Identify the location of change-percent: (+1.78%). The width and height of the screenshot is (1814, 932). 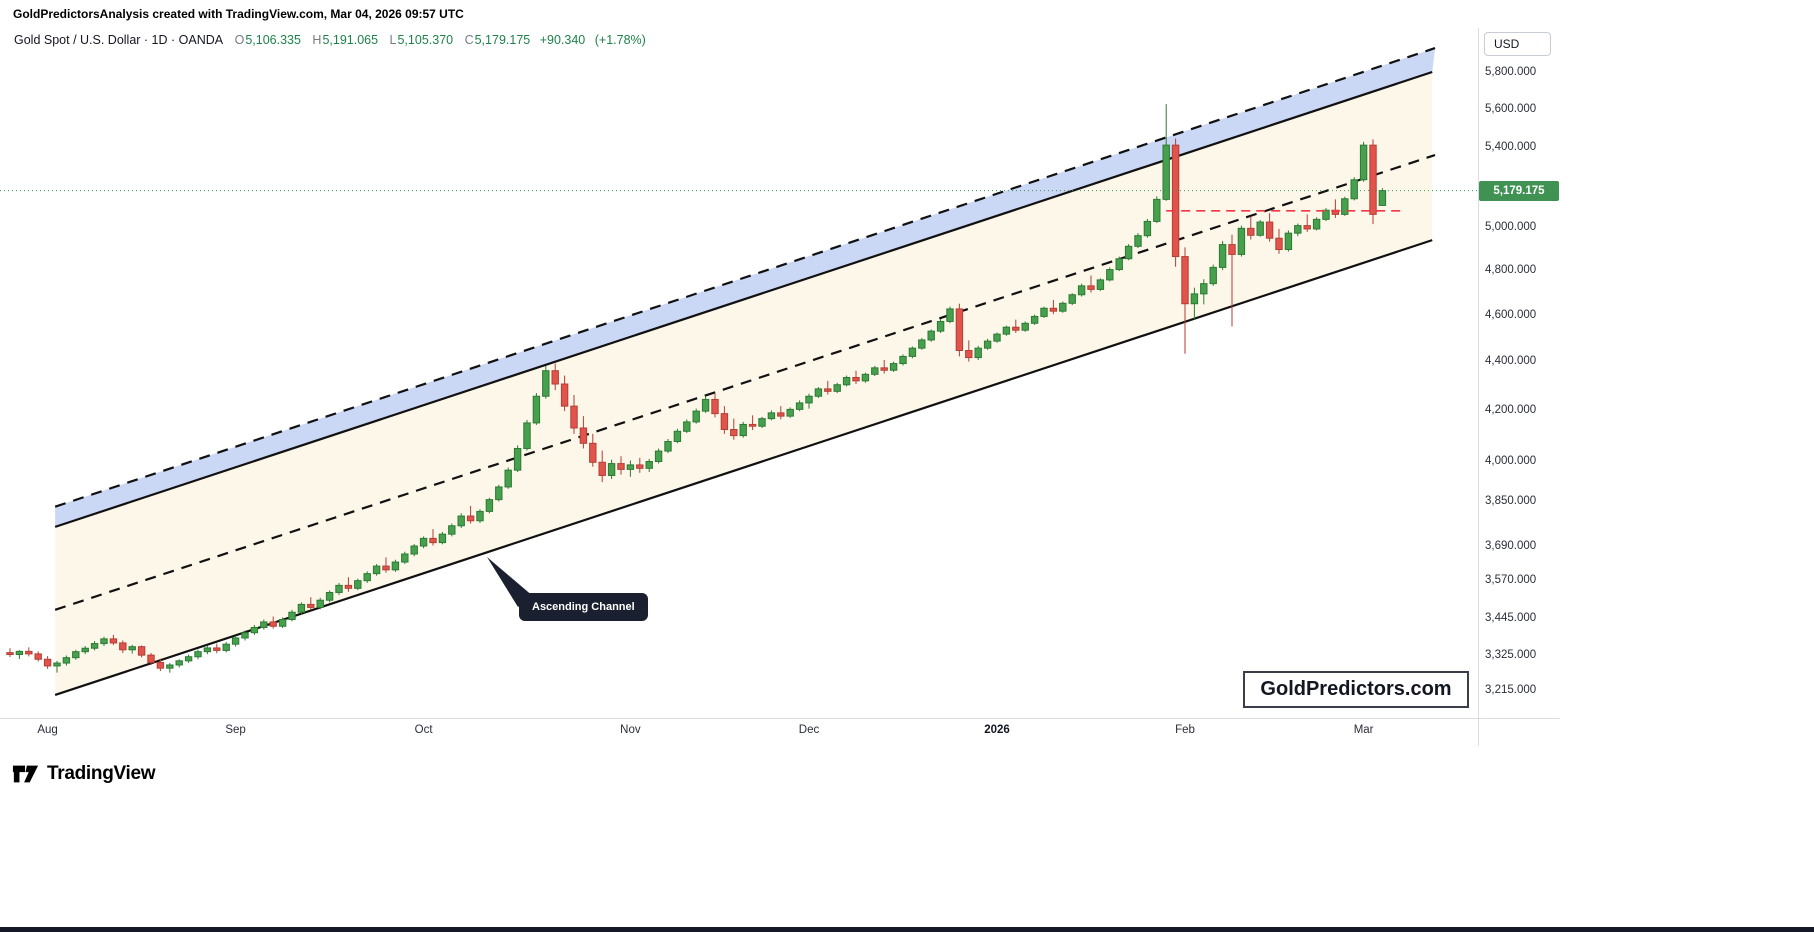
(620, 40).